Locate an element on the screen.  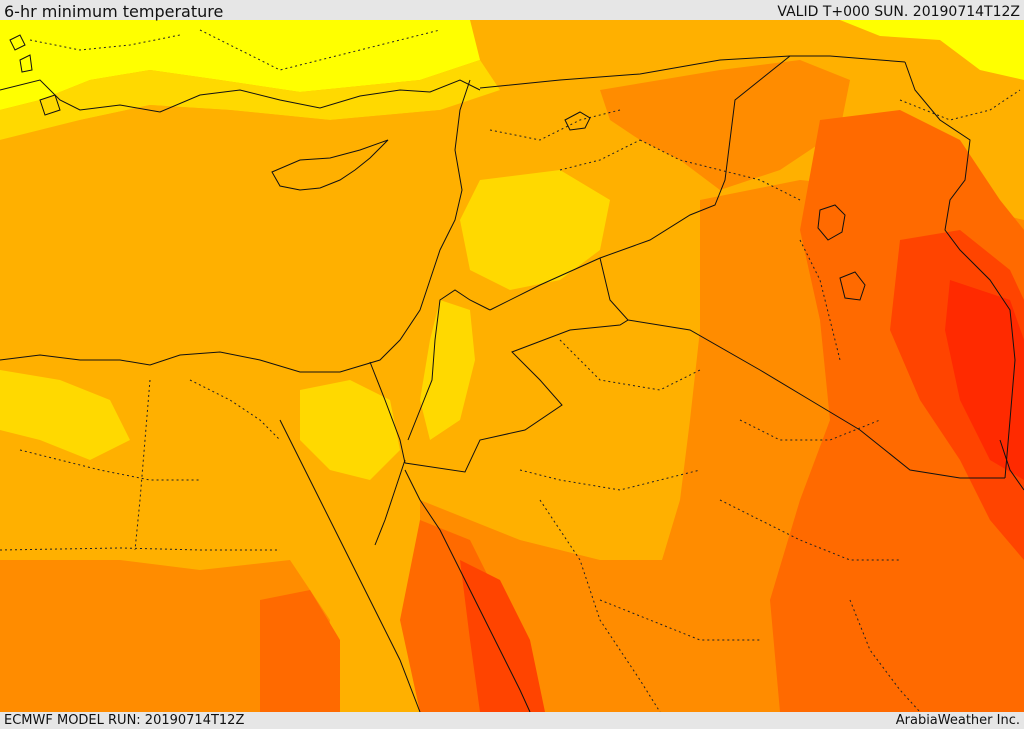
aegean-islands is located at coordinates (35, 75).